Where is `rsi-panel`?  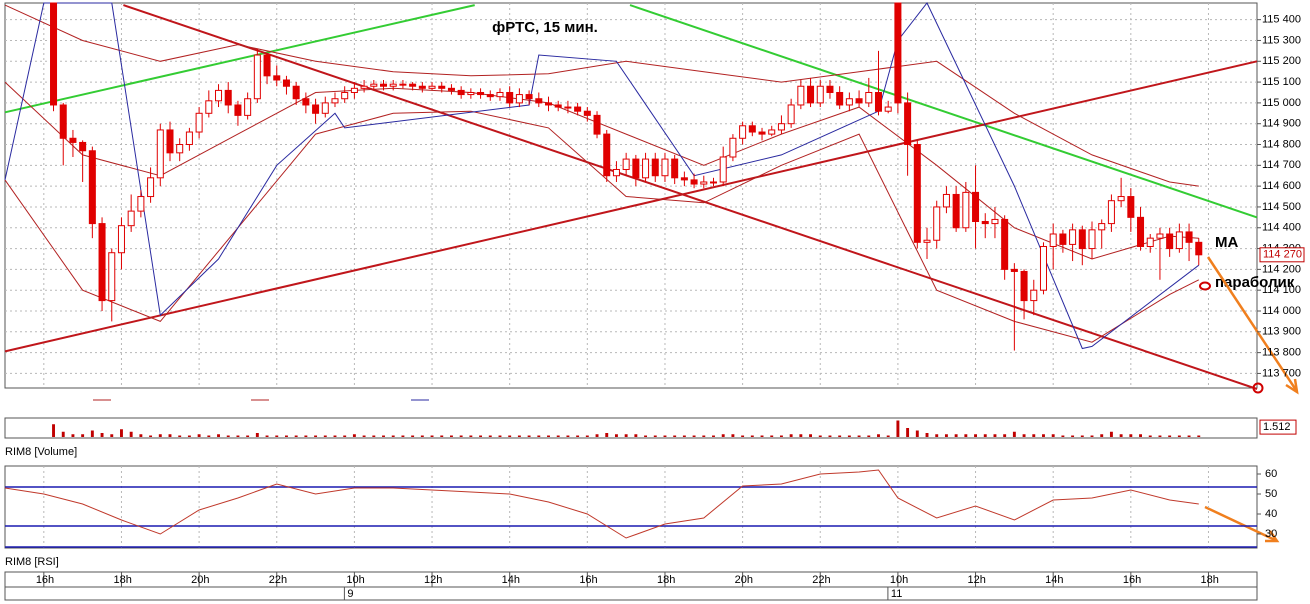 rsi-panel is located at coordinates (631, 507).